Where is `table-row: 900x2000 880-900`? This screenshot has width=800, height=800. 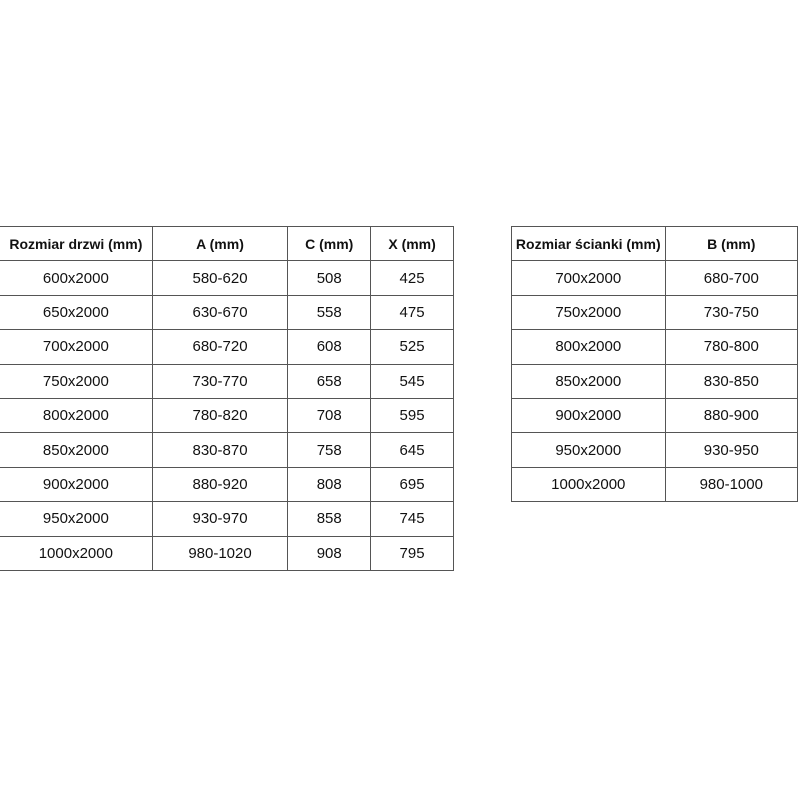 table-row: 900x2000 880-900 is located at coordinates (655, 415).